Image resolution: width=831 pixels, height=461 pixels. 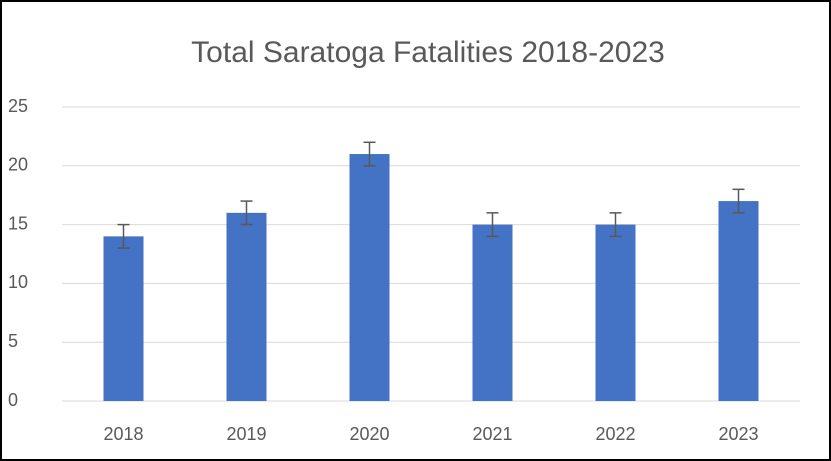 I want to click on x-tick-label: 2018, so click(x=123, y=434).